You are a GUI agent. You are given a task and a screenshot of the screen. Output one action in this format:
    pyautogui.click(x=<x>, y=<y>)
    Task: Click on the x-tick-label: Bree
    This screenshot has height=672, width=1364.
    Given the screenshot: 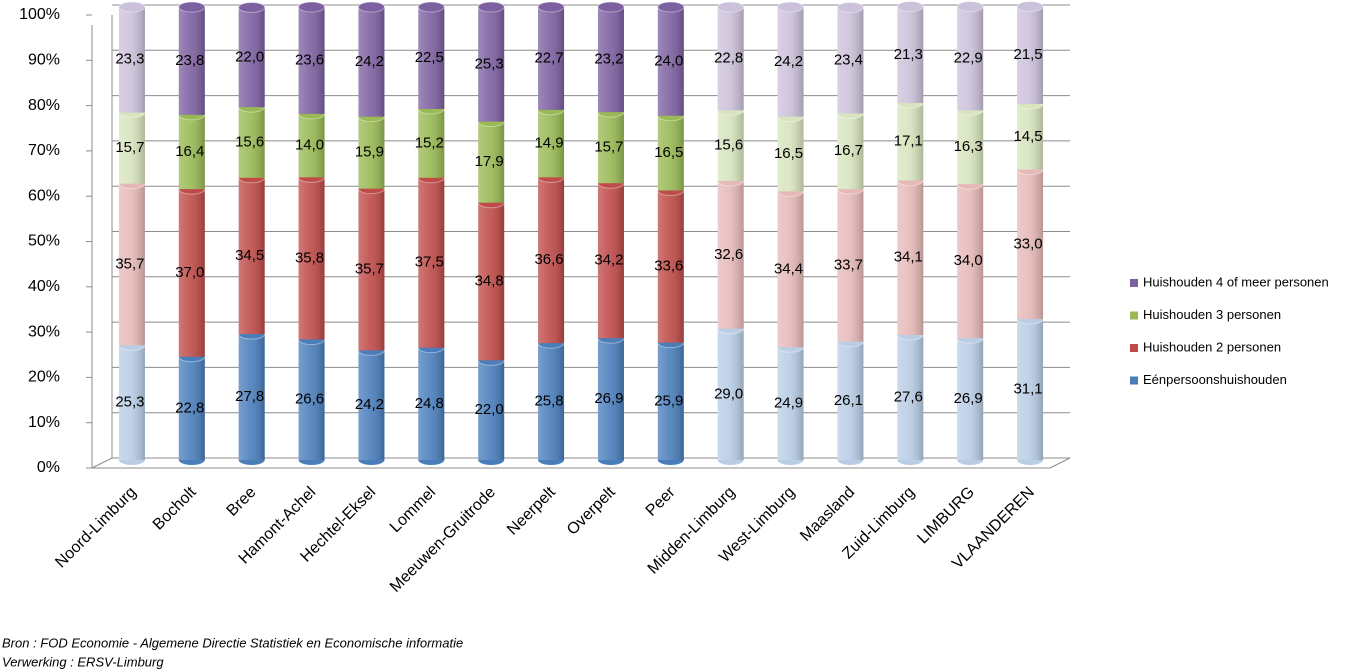 What is the action you would take?
    pyautogui.click(x=242, y=502)
    